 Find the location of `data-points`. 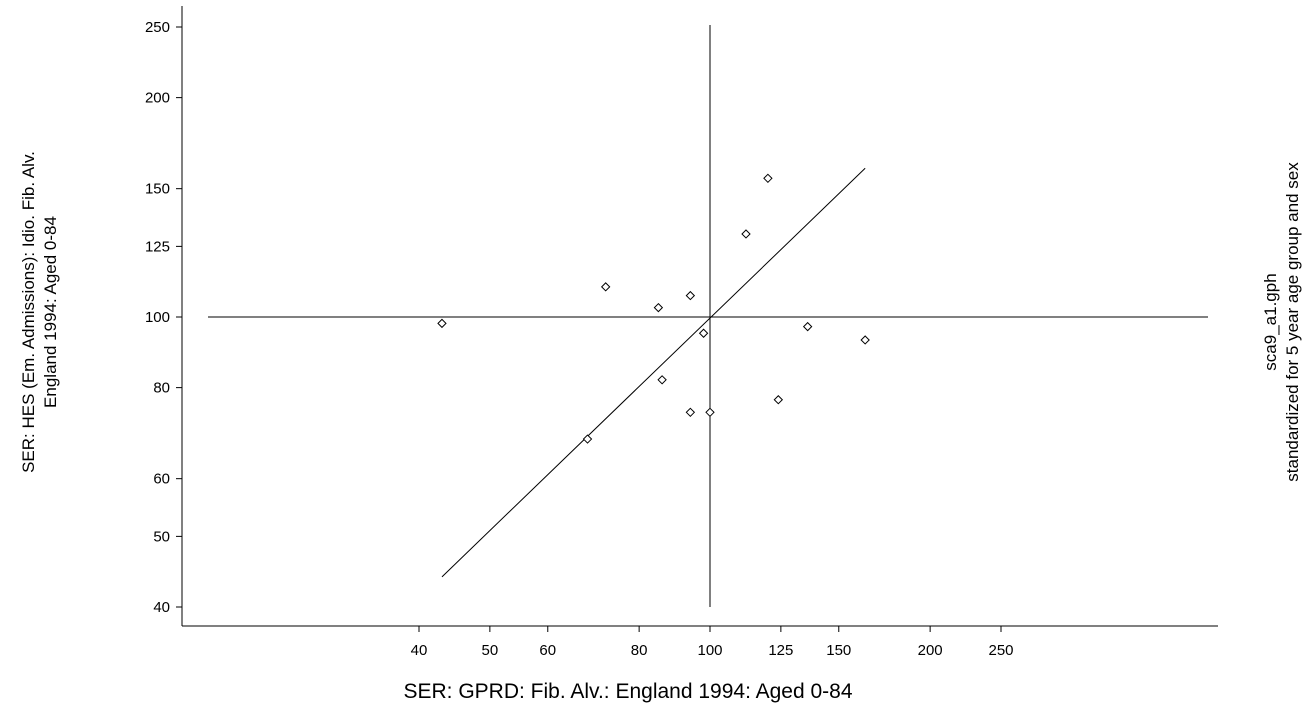

data-points is located at coordinates (653, 308).